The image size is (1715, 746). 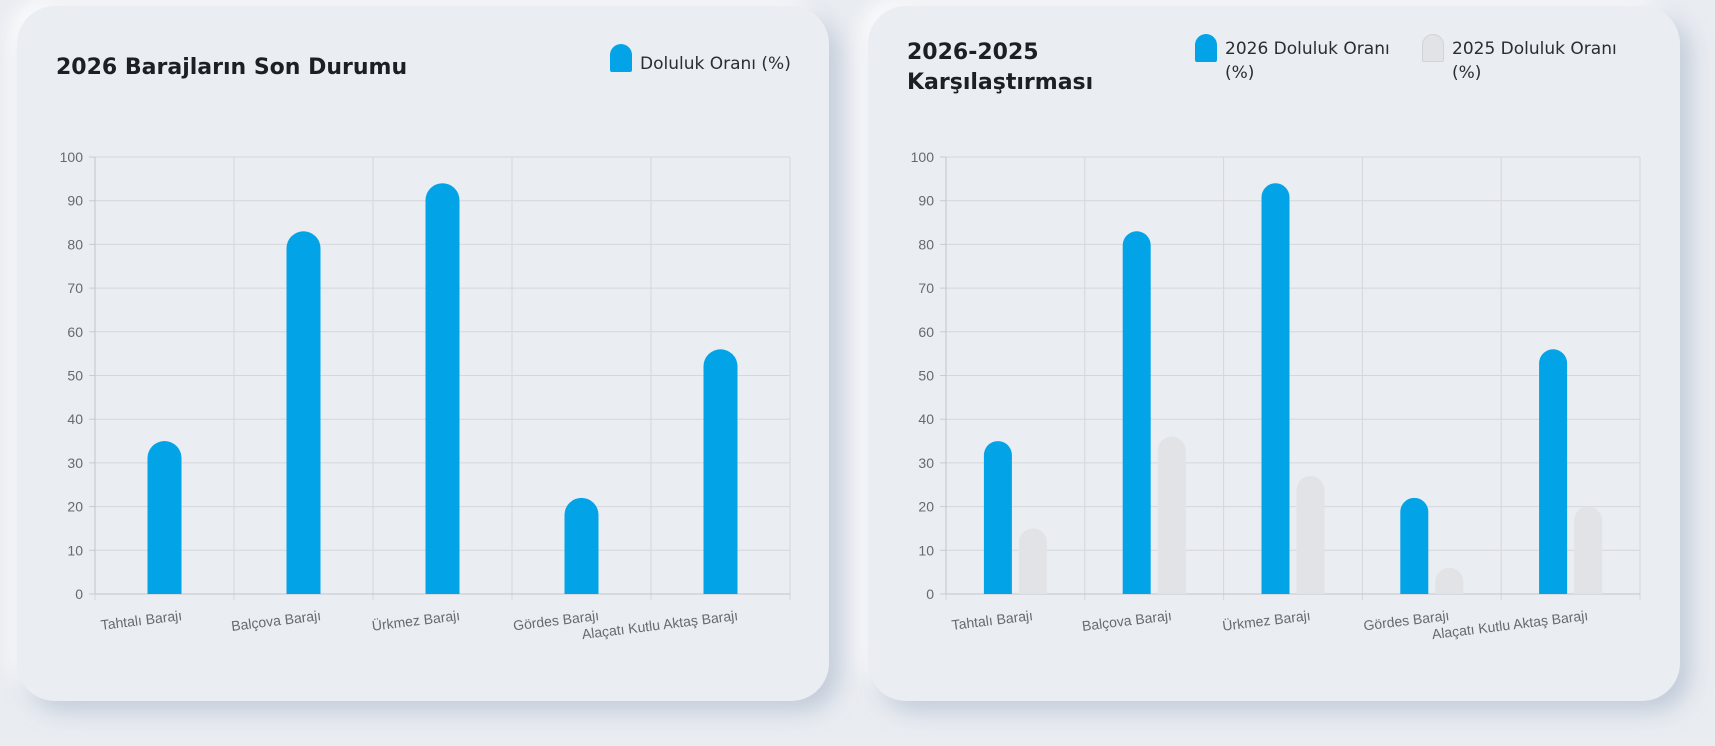 What do you see at coordinates (1307, 61) in the screenshot?
I see `legend-label: 2026 Doluluk Oranı (%)` at bounding box center [1307, 61].